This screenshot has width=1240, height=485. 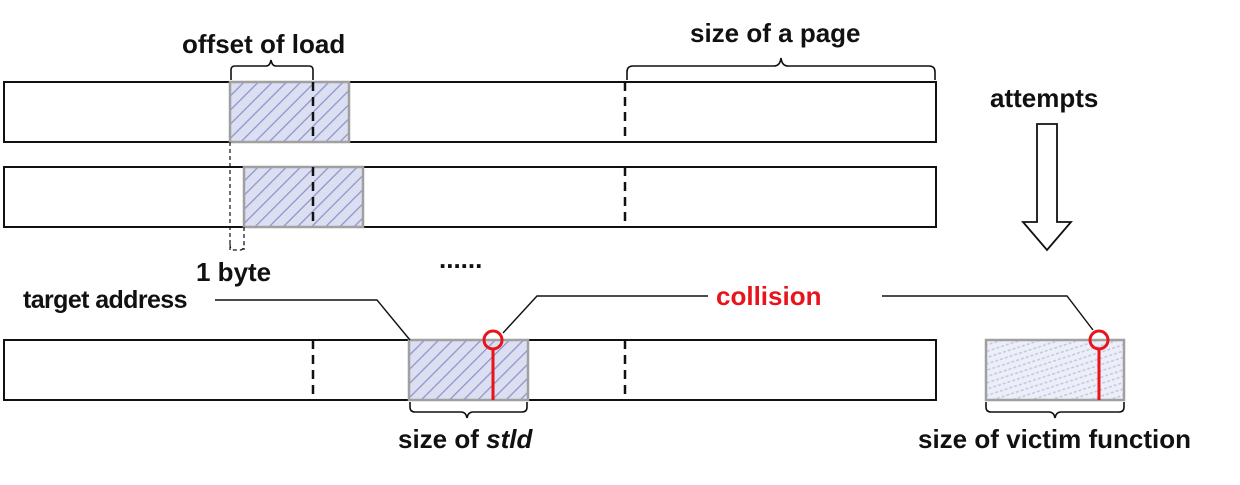 I want to click on size-of-a-page-label: size of a page, so click(x=775, y=33).